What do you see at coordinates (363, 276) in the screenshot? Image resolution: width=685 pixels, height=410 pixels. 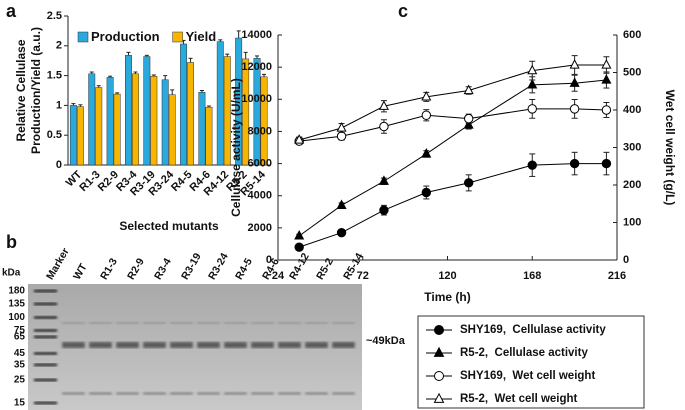 I see `x-tick-label: 72` at bounding box center [363, 276].